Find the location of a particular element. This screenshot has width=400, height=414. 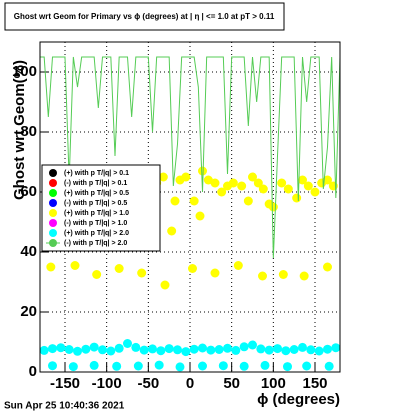

legend-label: (+) with p T/|q| > 0.1 is located at coordinates (96, 173).